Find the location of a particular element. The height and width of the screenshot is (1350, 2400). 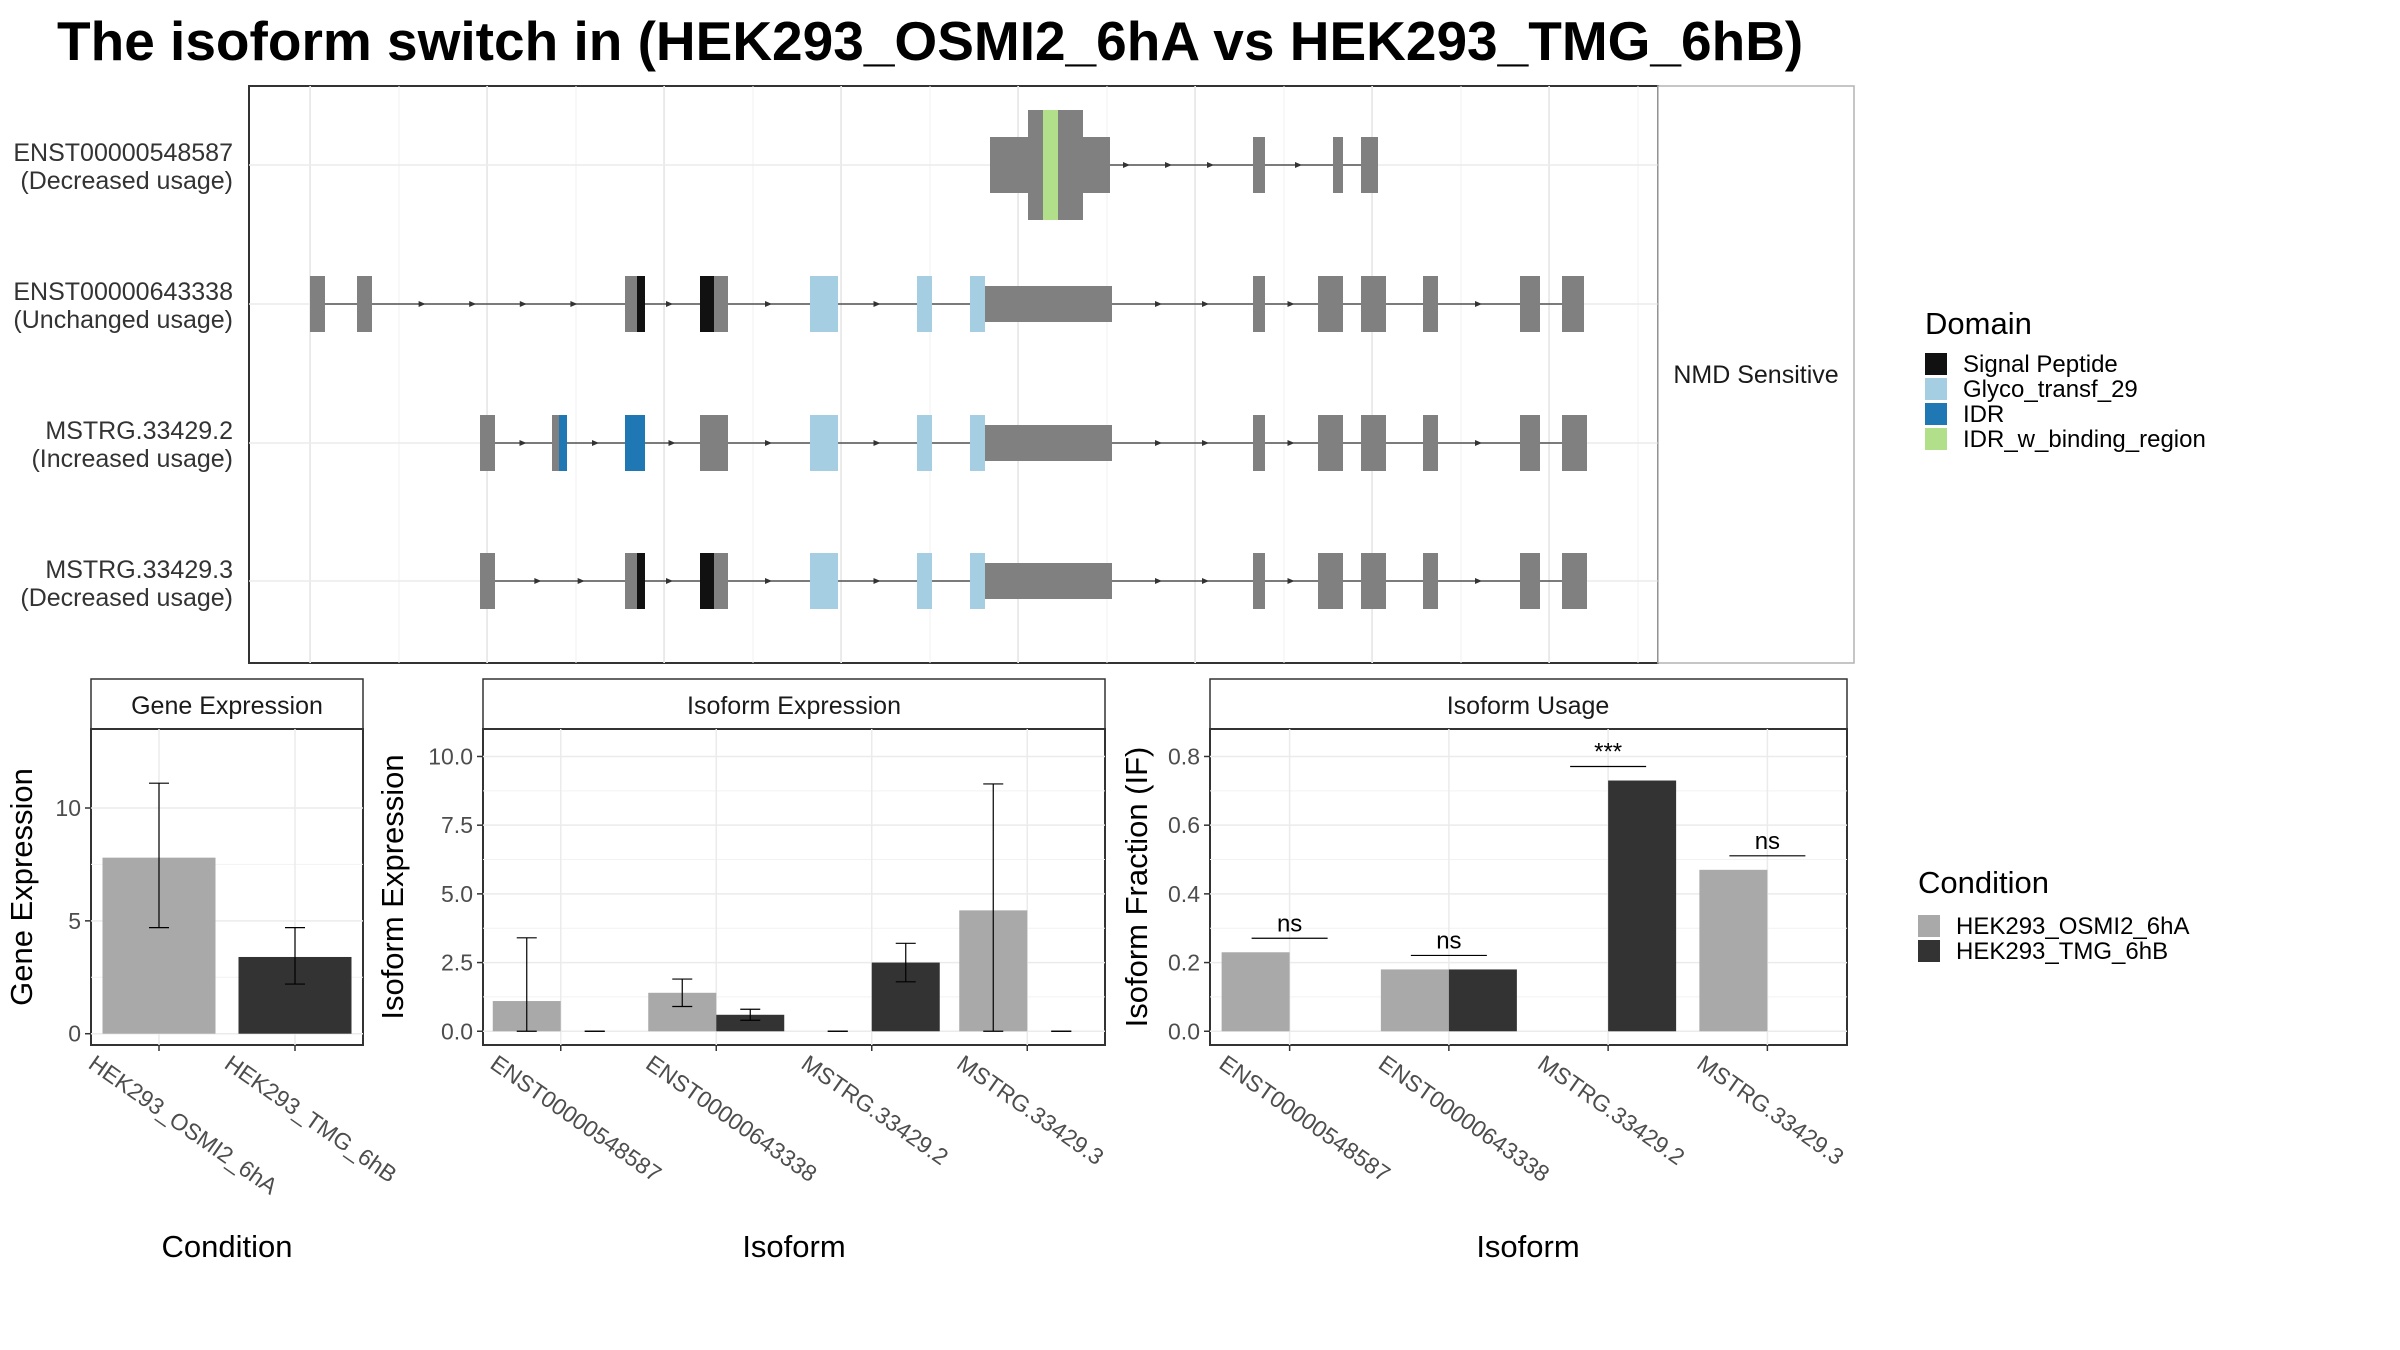

nmd-strip-label: NMD Sensitive is located at coordinates (1755, 375).